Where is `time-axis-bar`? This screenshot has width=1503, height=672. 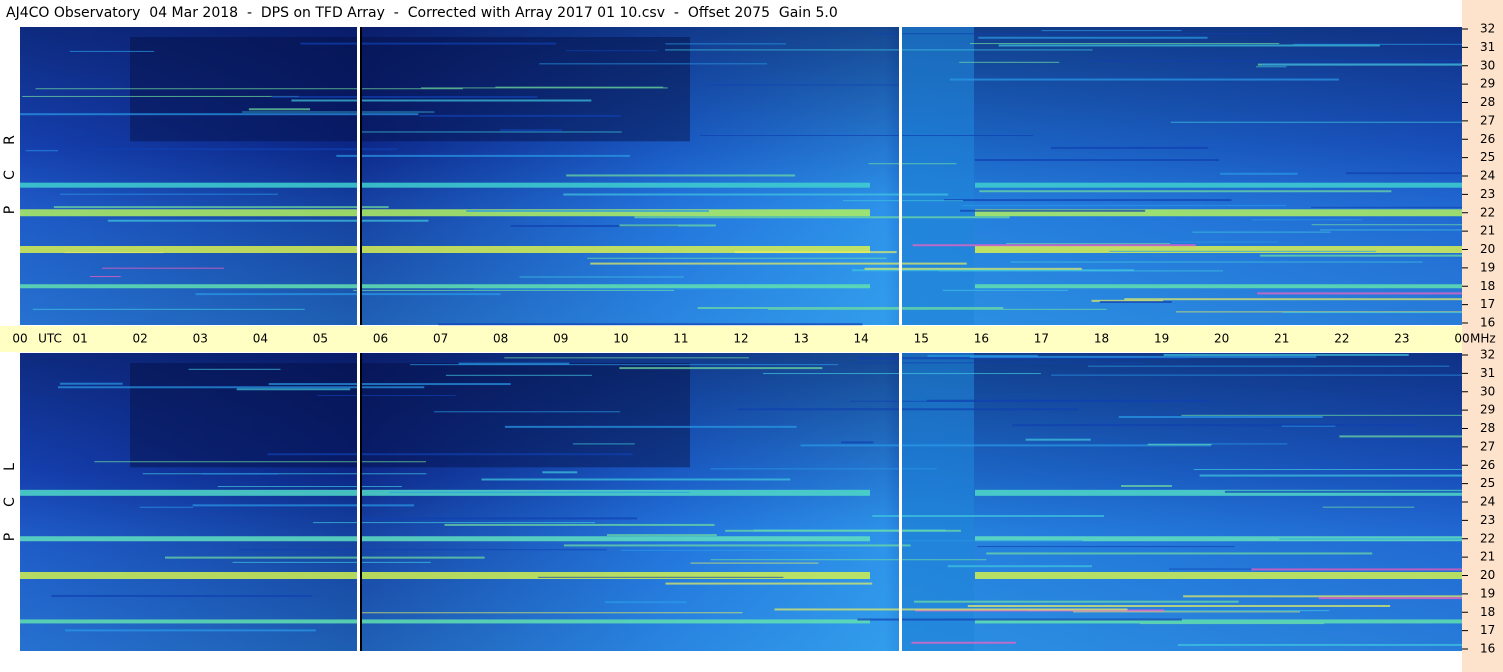
time-axis-bar is located at coordinates (731, 339).